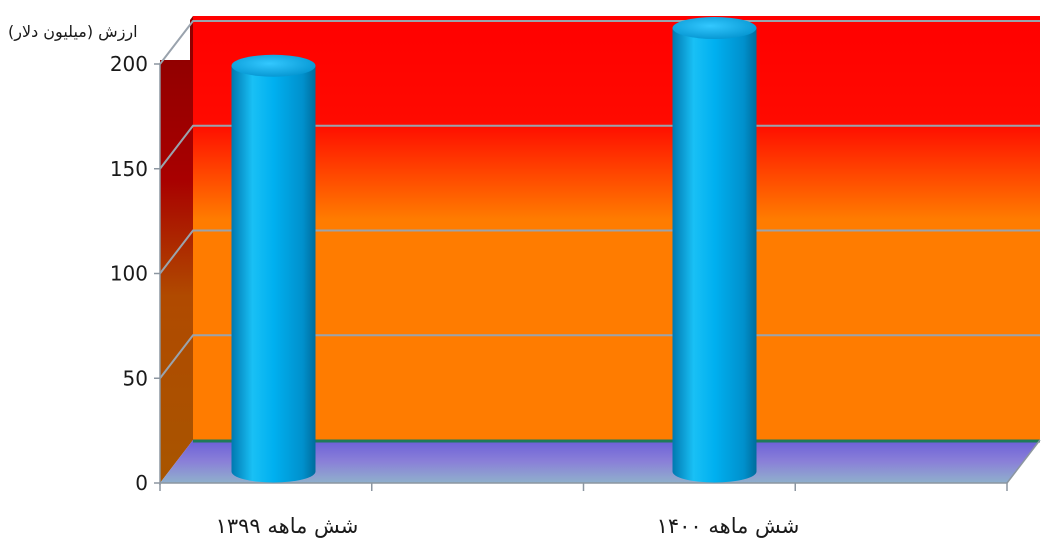 The image size is (1043, 542). Describe the element at coordinates (174, 30) in the screenshot. I see `plot-mask` at that location.